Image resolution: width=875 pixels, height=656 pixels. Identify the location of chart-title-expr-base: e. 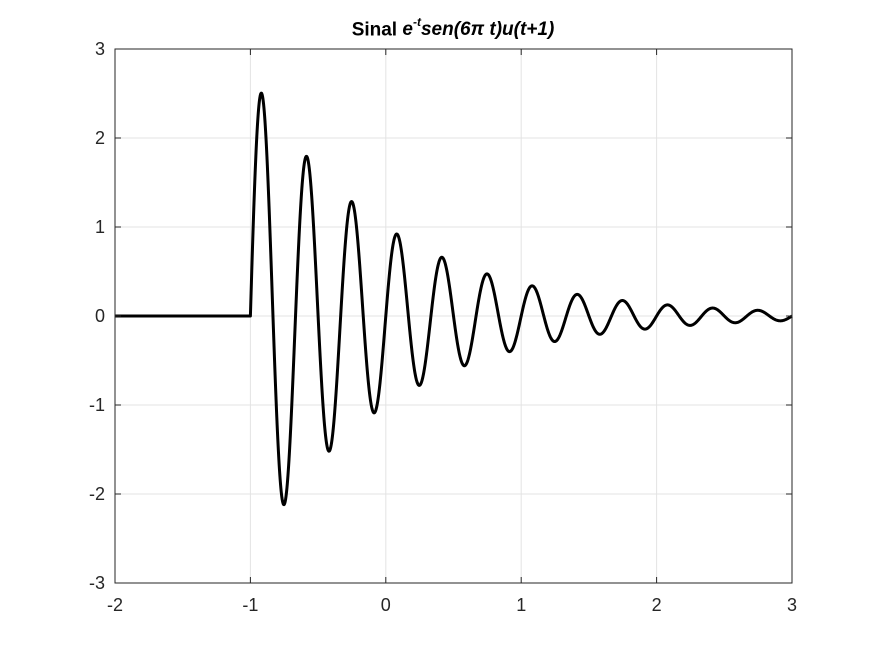
(407, 30).